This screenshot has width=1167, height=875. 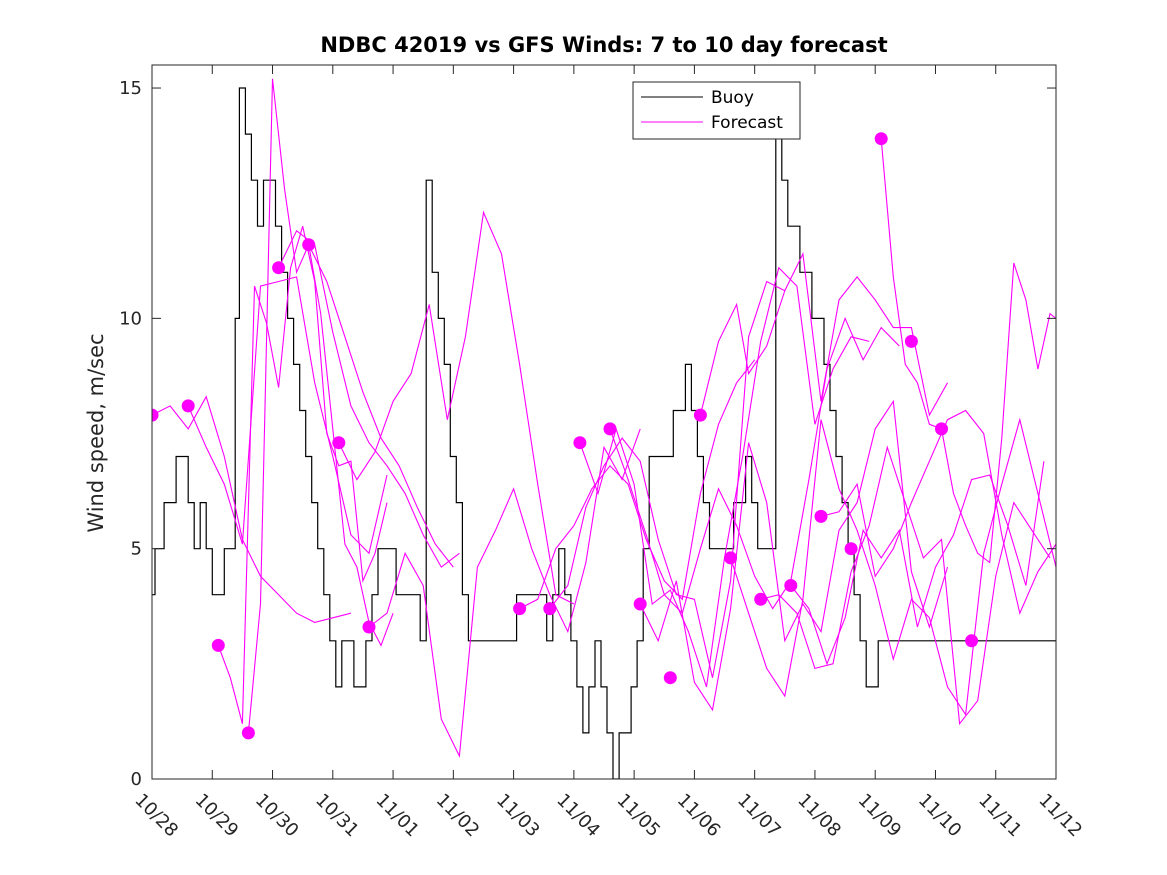 I want to click on x-tick-label: 10/28, so click(x=156, y=816).